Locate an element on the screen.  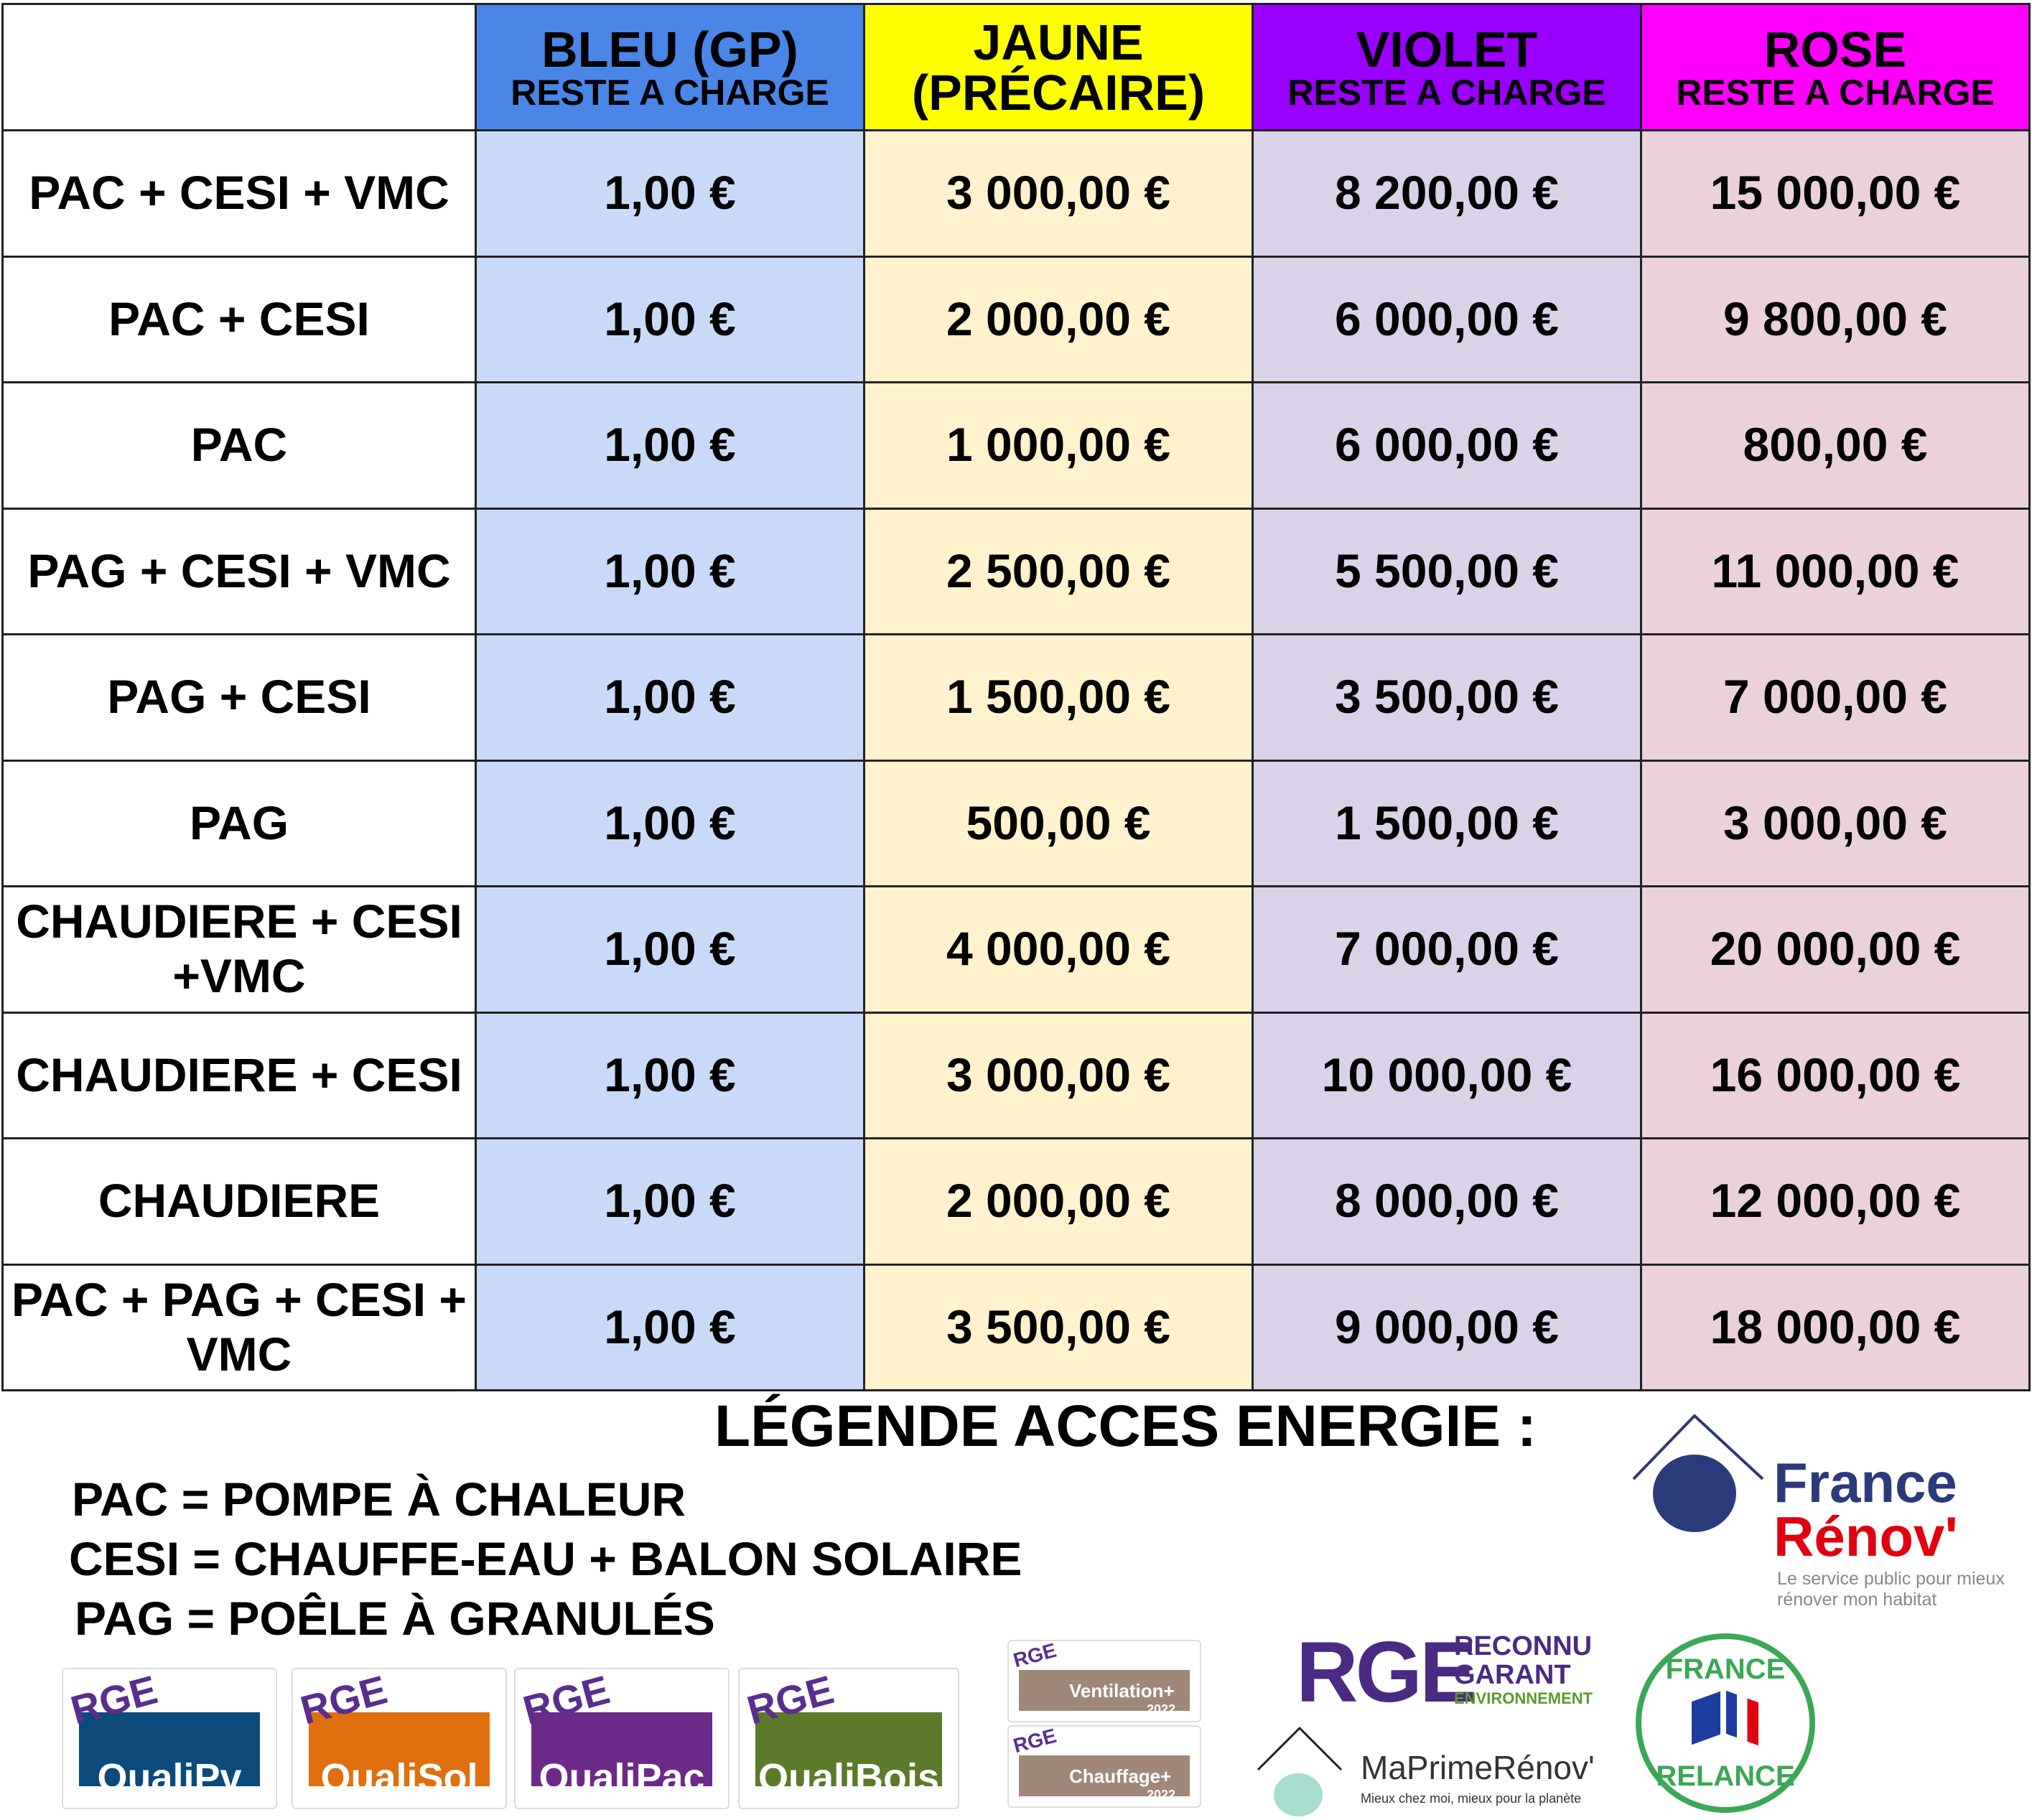
small-logo-year: 2022 is located at coordinates (1160, 1709).